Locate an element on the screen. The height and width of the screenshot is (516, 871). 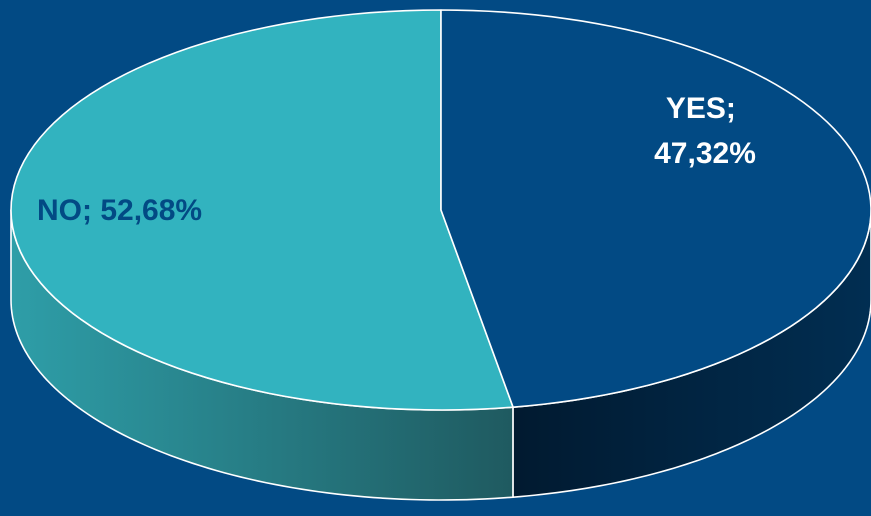
slice-label-yes-line2: 47,32% is located at coordinates (705, 153).